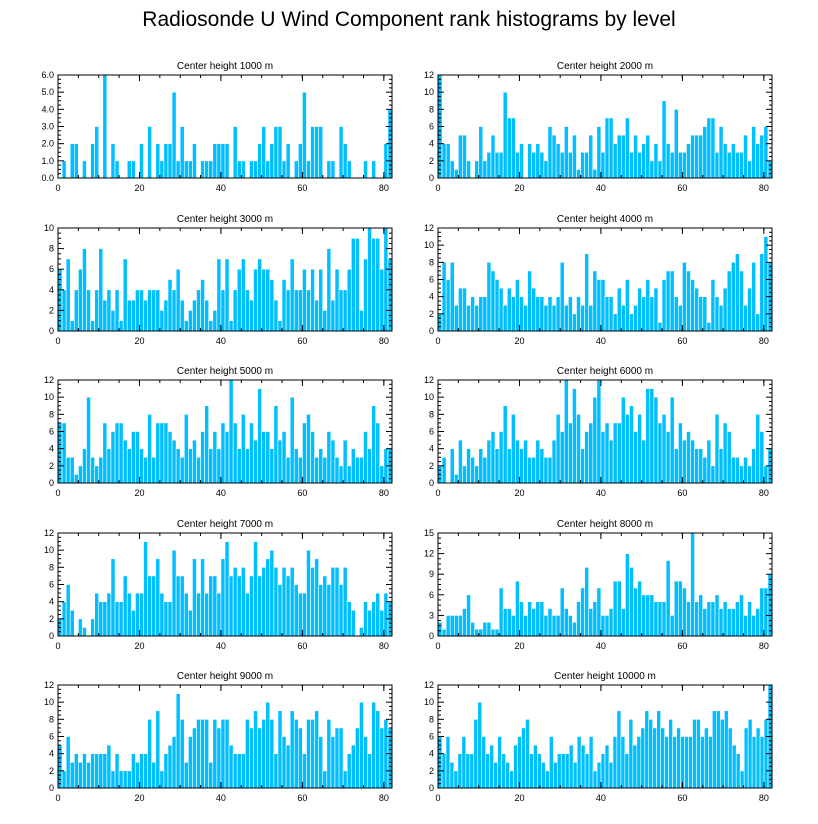 The image size is (818, 824). What do you see at coordinates (49, 380) in the screenshot?
I see `y-tick-label: 12` at bounding box center [49, 380].